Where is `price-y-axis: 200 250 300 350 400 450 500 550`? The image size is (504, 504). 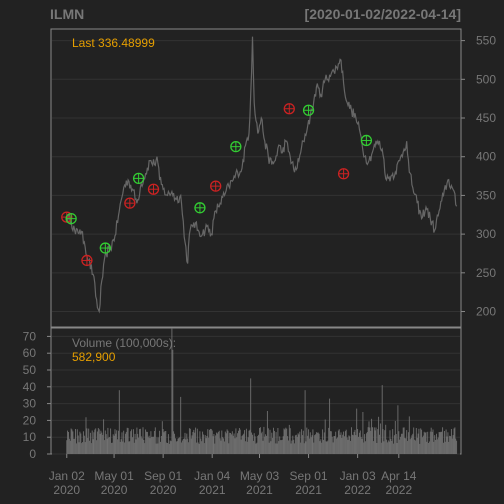 price-y-axis: 200 250 300 350 400 450 500 550 is located at coordinates (478, 176).